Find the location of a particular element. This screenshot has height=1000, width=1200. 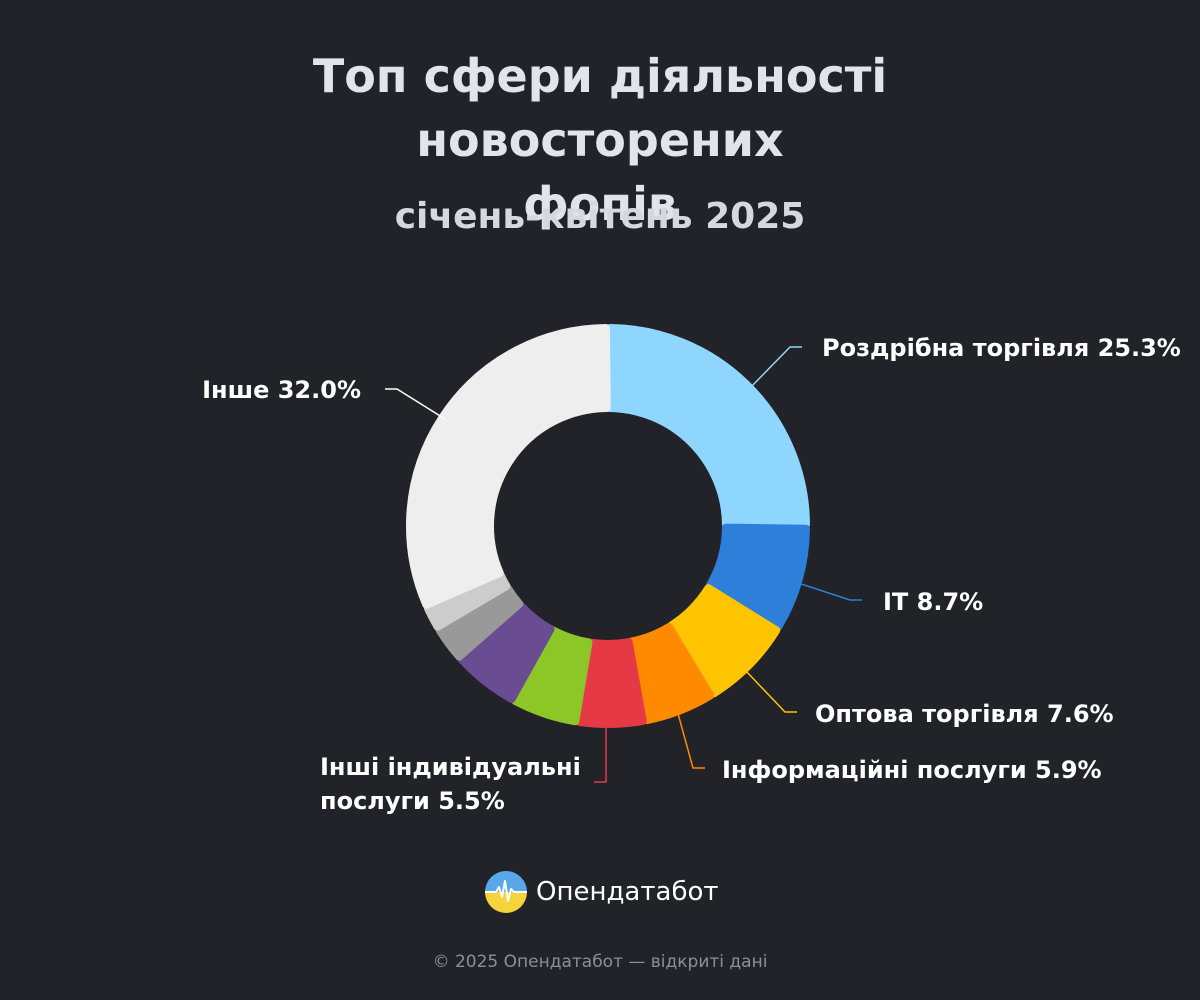

slice-label-2: Оптова торгівля 7.6% is located at coordinates (964, 714).